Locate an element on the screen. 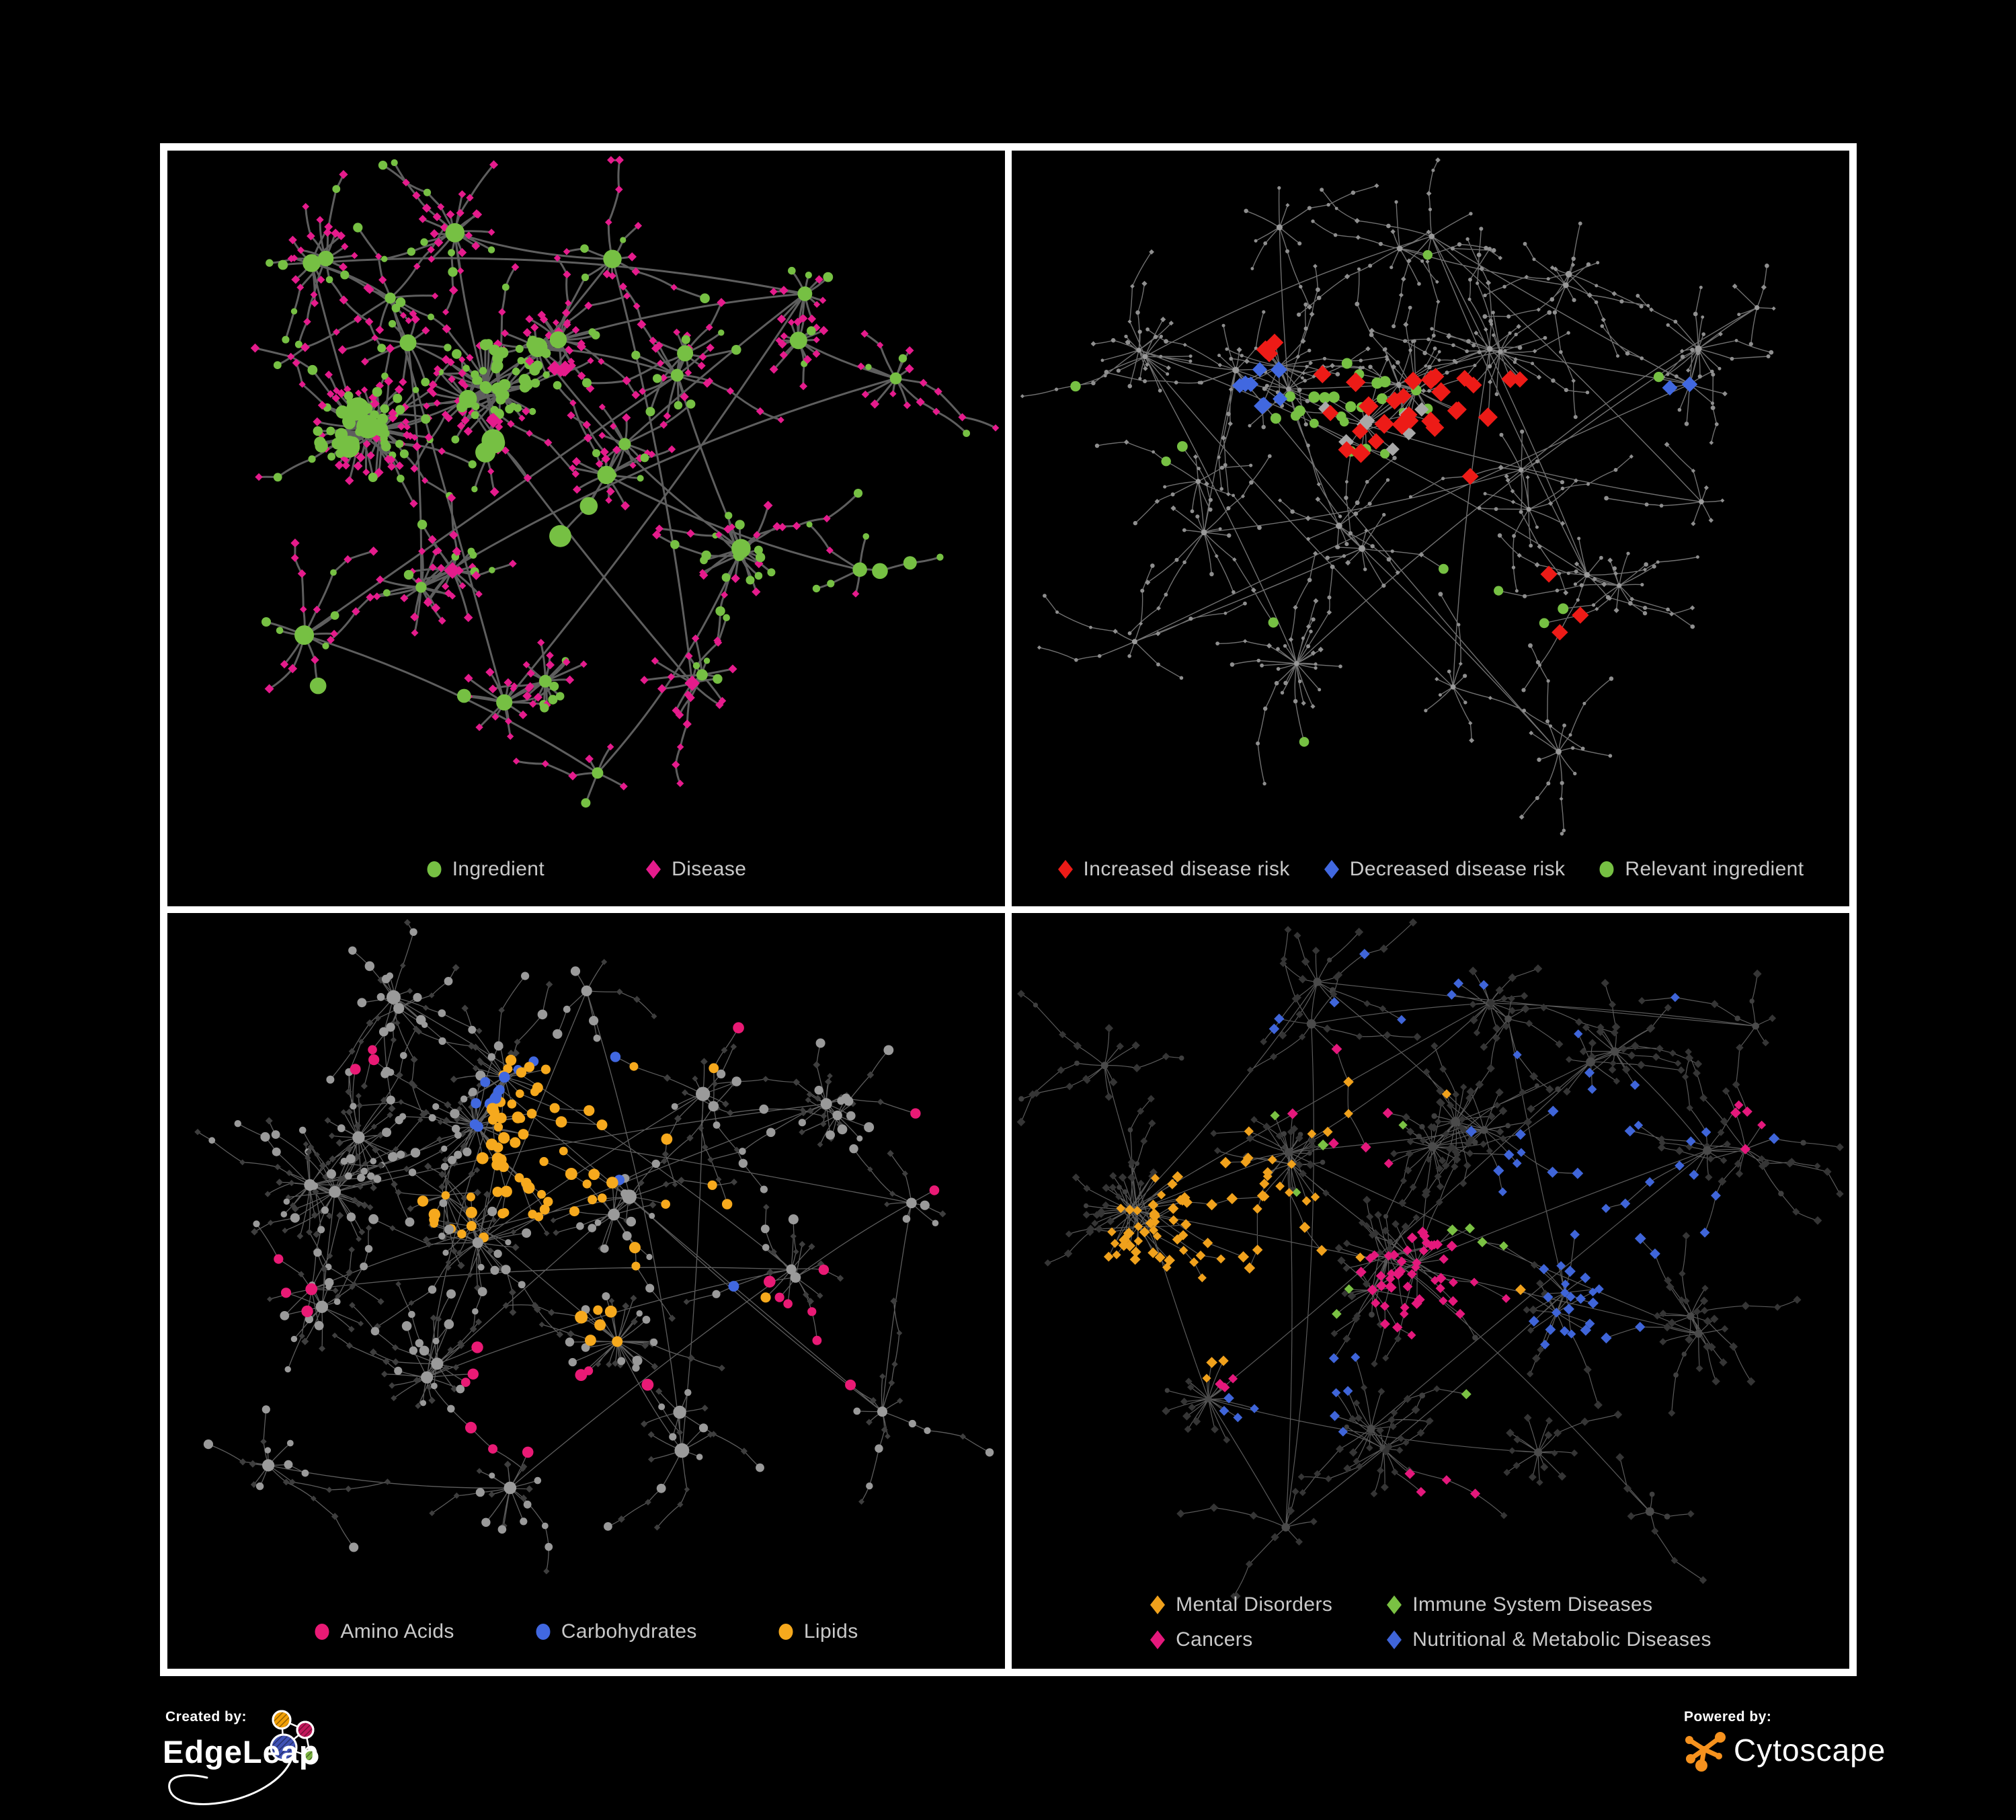 Image resolution: width=2016 pixels, height=1820 pixels. edgeleap-logo-icon is located at coordinates (243, 1757).